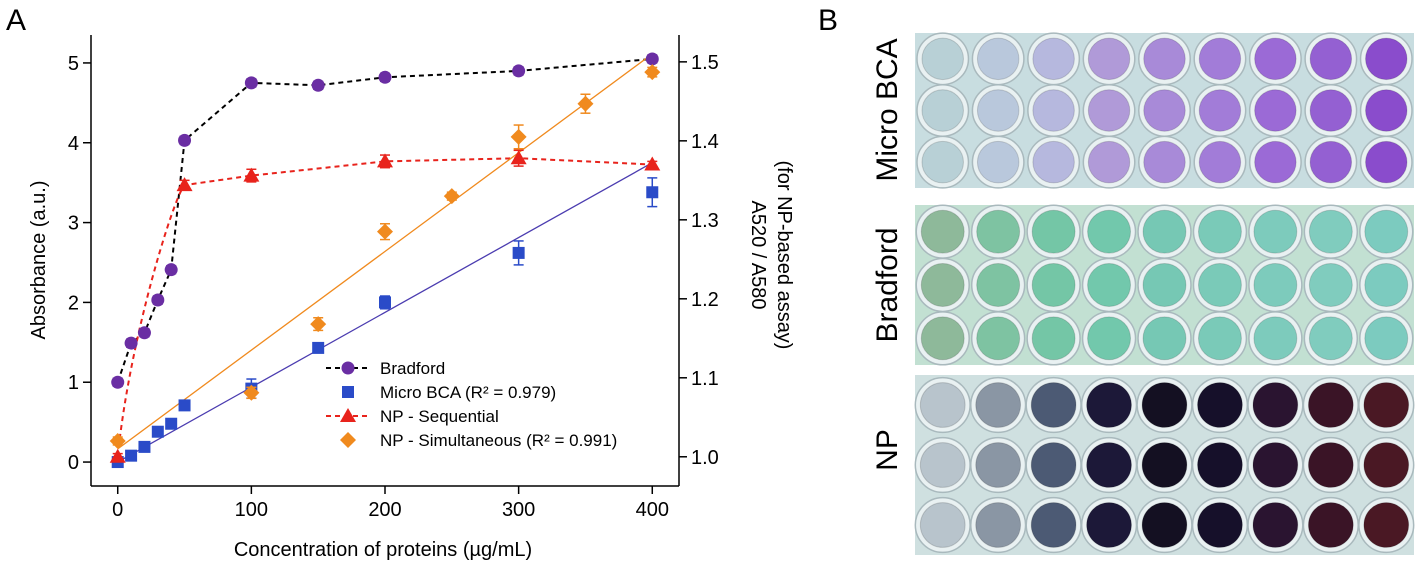 The width and height of the screenshot is (1422, 565). I want to click on legend-label-micro-bca-r-0-979: Micro BCA (R² = 0.979), so click(468, 392).